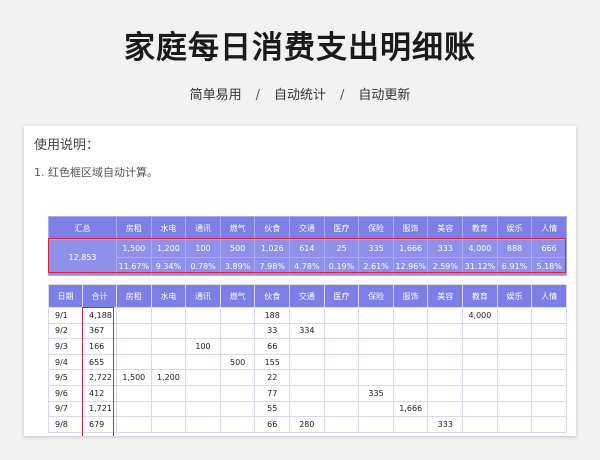 This screenshot has height=460, width=600. I want to click on category-header: 教育, so click(480, 228).